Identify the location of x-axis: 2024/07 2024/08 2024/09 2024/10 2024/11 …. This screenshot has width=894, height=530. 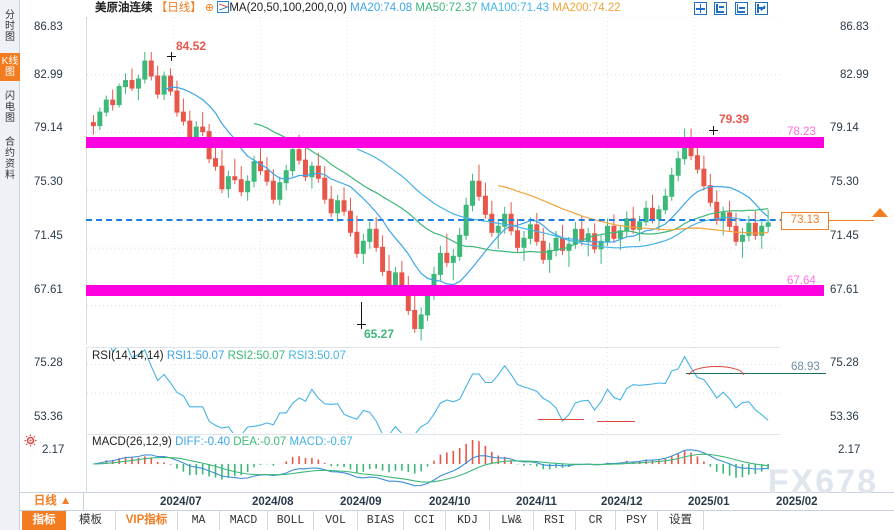
(457, 501).